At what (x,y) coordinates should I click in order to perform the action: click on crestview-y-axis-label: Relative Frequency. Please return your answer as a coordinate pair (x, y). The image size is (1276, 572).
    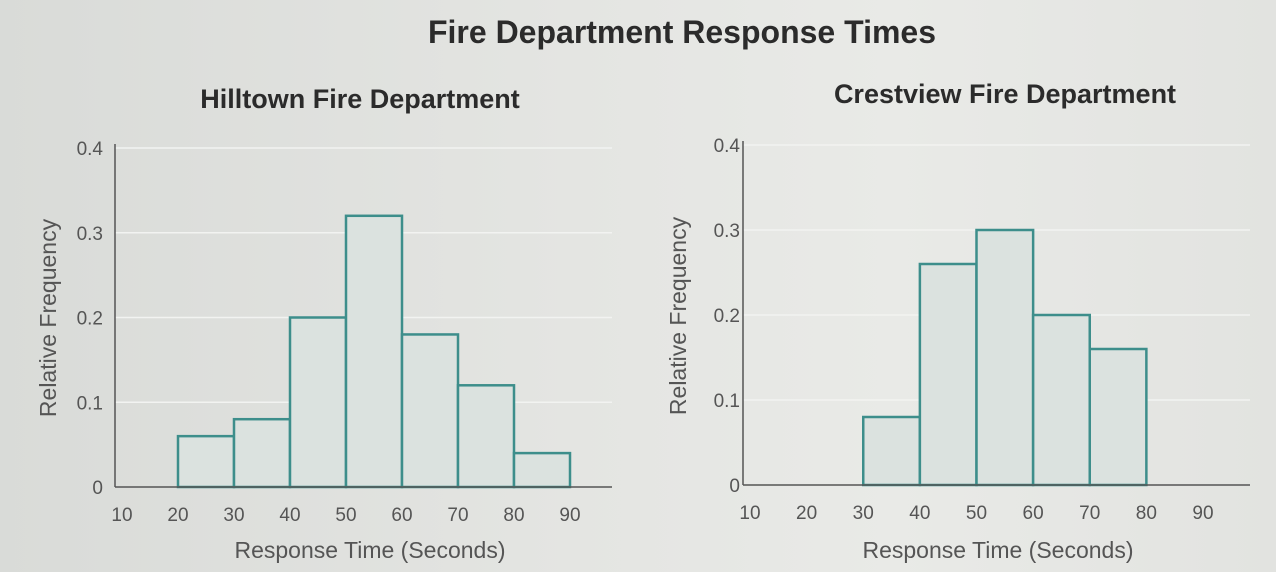
    Looking at the image, I should click on (678, 315).